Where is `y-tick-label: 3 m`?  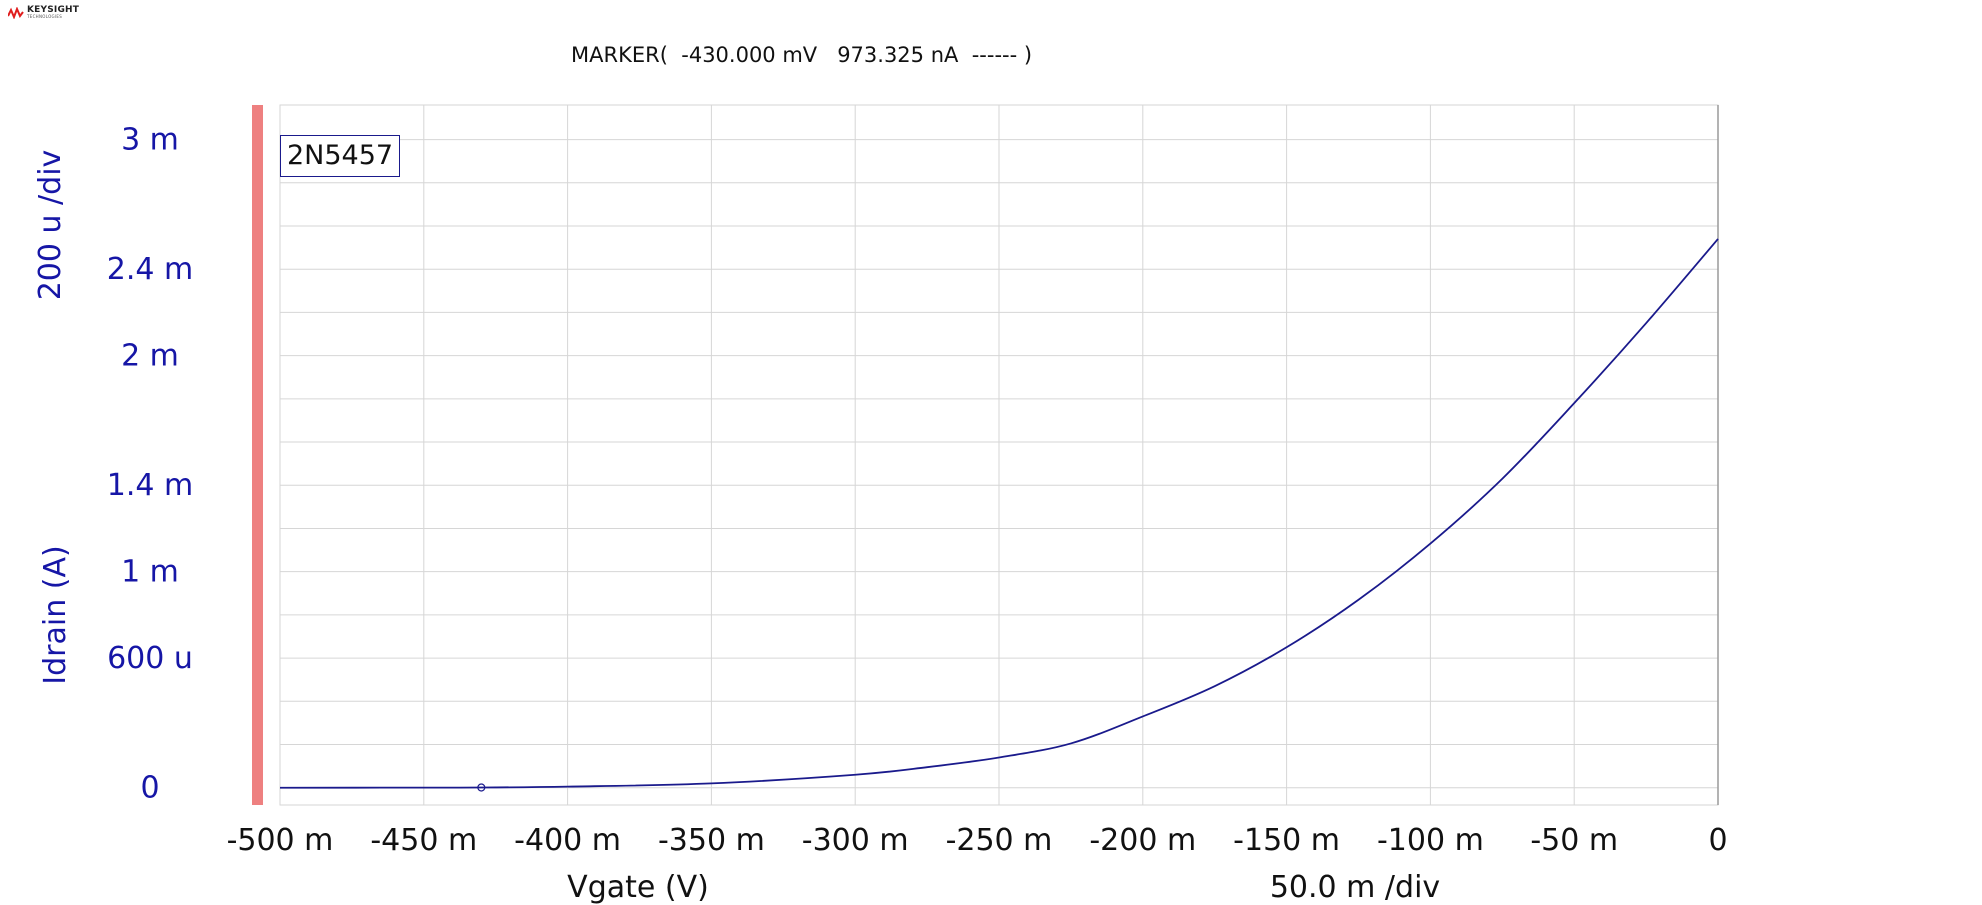 y-tick-label: 3 m is located at coordinates (150, 140).